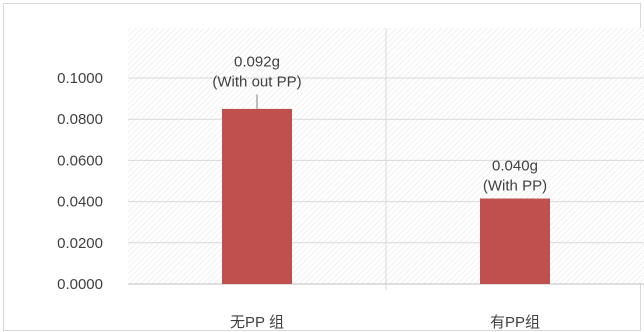 The width and height of the screenshot is (644, 332). What do you see at coordinates (80, 160) in the screenshot?
I see `y-tick-label: 0.0600` at bounding box center [80, 160].